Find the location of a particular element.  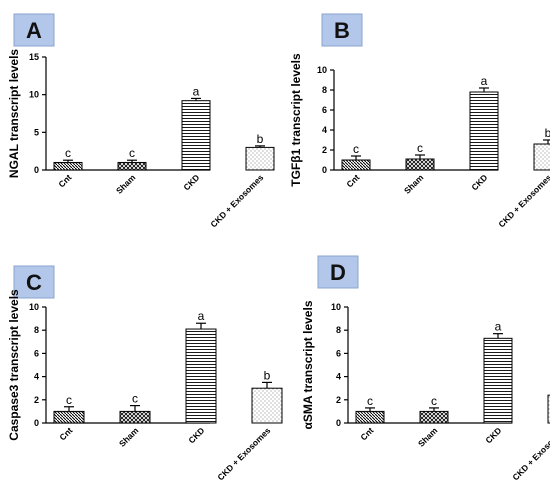

panel-letter: B is located at coordinates (342, 30).